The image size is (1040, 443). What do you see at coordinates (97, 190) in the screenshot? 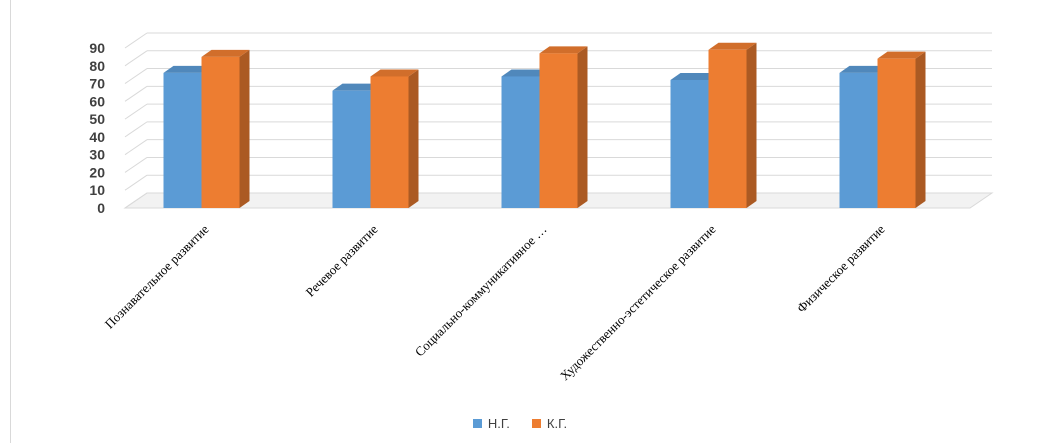
I see `y-tick-label: 10` at bounding box center [97, 190].